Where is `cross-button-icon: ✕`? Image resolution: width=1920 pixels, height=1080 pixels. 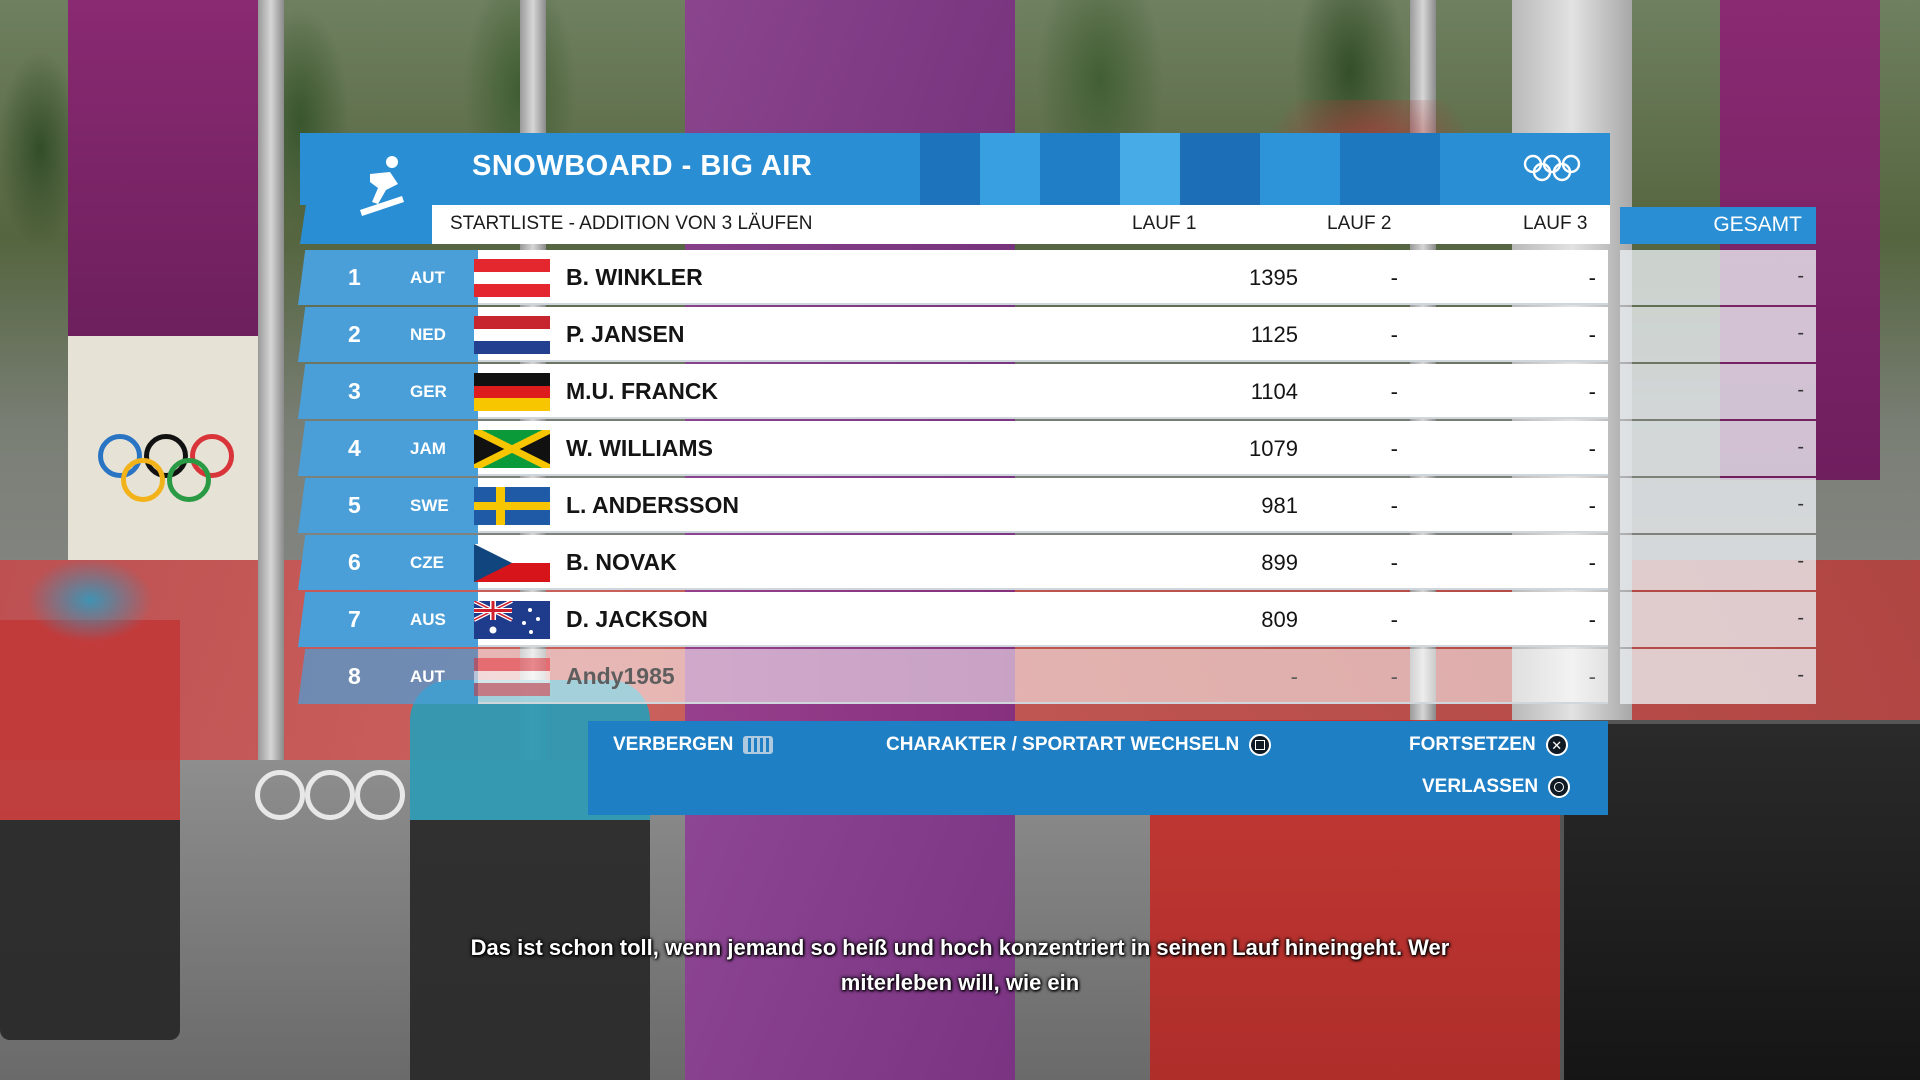
cross-button-icon: ✕ is located at coordinates (1556, 745).